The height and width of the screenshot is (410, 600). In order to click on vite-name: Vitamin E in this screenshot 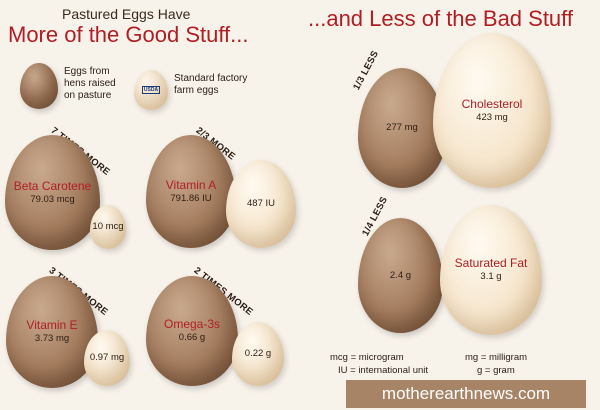, I will do `click(52, 325)`.